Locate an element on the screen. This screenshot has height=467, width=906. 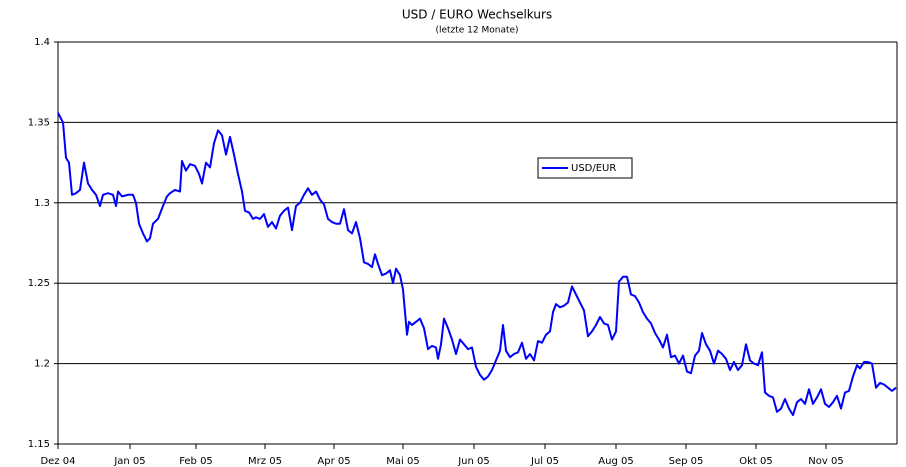
y-tick-label: 1.35 is located at coordinates (39, 122).